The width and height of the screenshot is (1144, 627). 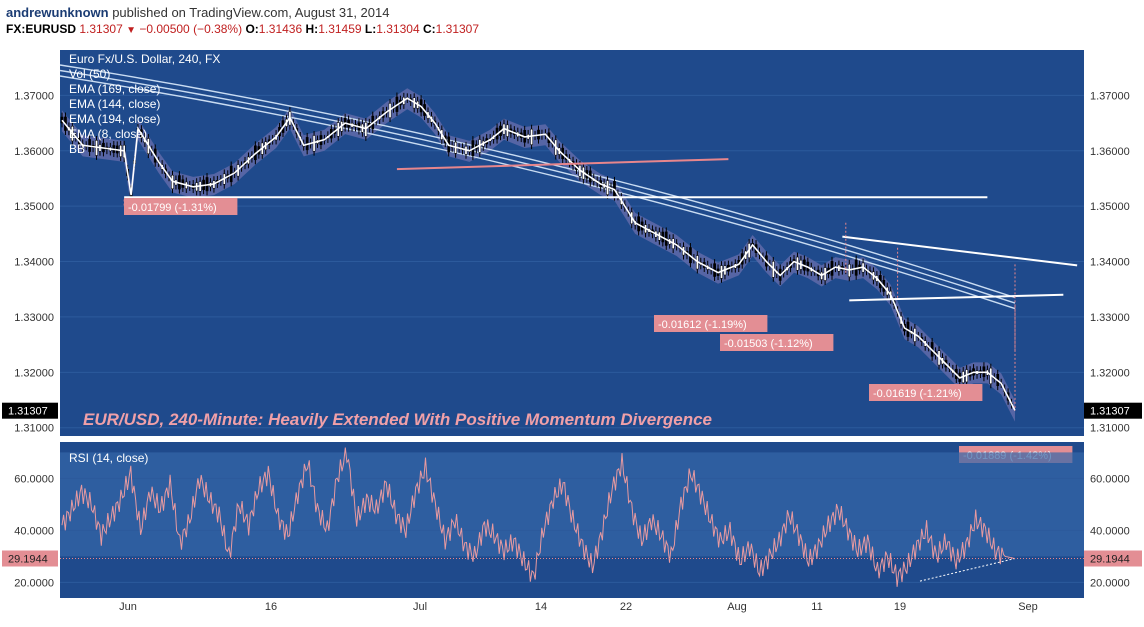 What do you see at coordinates (34, 152) in the screenshot?
I see `price-tick-left: 1.36000` at bounding box center [34, 152].